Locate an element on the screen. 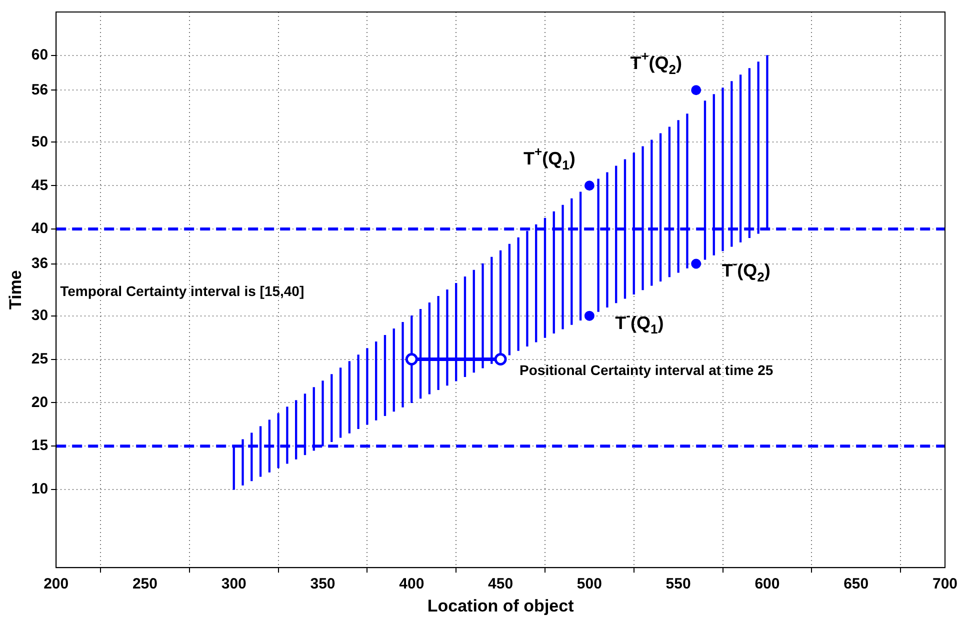  y-tick-label: 20 is located at coordinates (39, 402).